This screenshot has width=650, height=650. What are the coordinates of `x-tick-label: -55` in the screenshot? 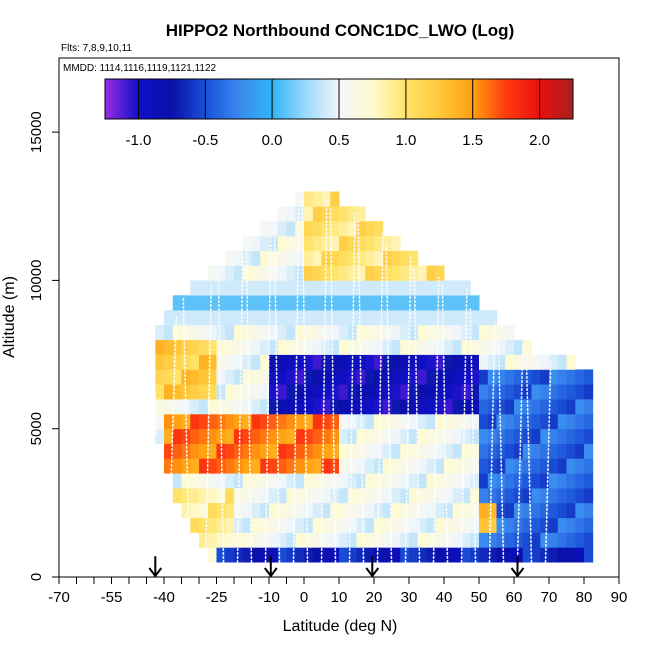 It's located at (112, 597).